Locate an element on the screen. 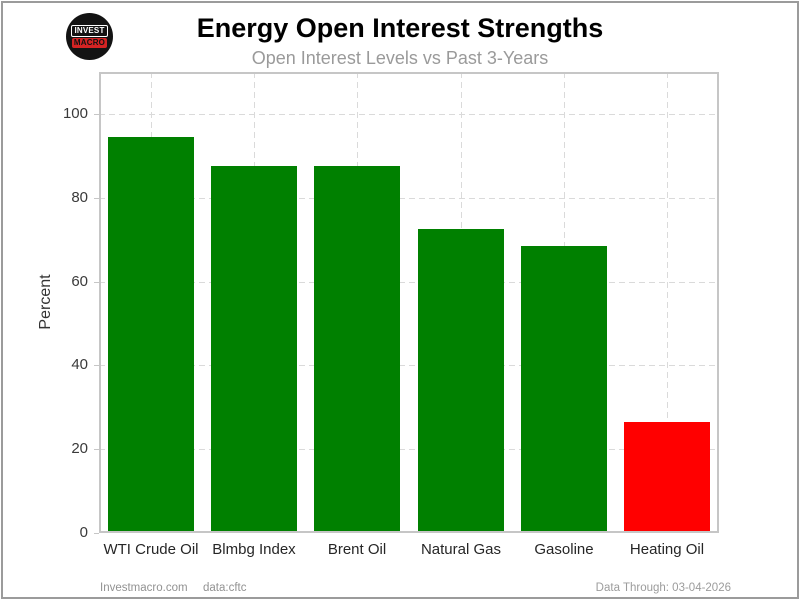 The width and height of the screenshot is (800, 600). logo-macro-text: MACRO is located at coordinates (89, 43).